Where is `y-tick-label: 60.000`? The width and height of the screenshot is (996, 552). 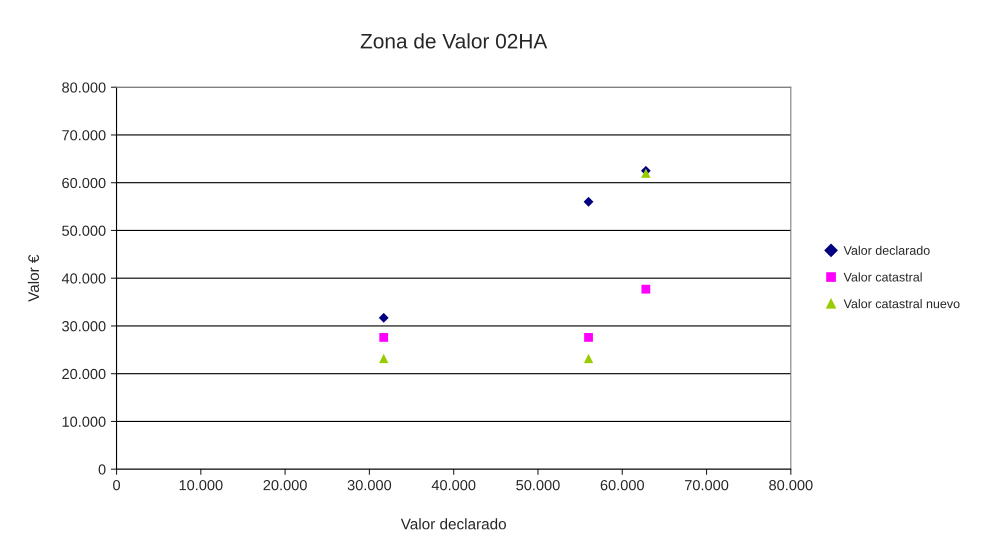
y-tick-label: 60.000 is located at coordinates (84, 183).